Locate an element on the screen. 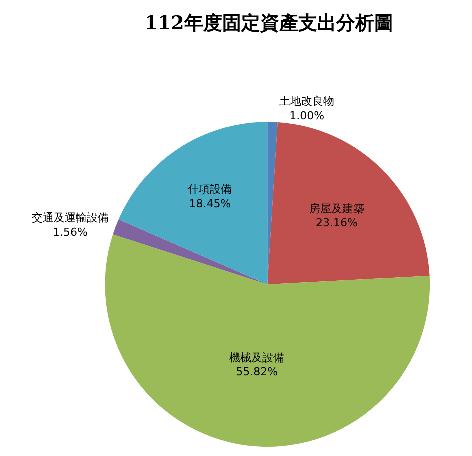  slice-label: 什項設備 is located at coordinates (210, 189).